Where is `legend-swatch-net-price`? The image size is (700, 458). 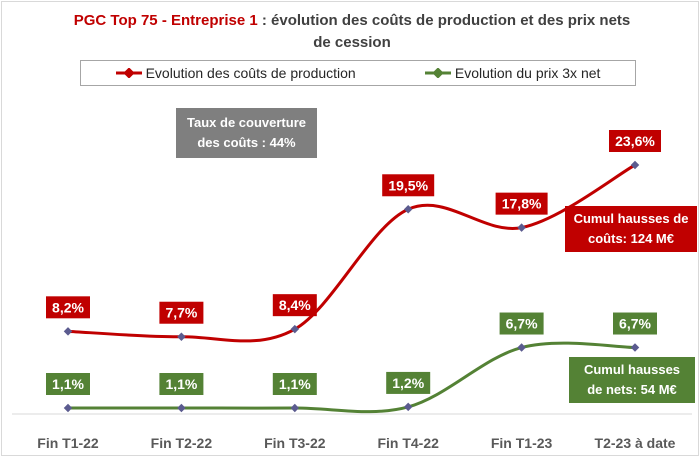
legend-swatch-net-price is located at coordinates (437, 73).